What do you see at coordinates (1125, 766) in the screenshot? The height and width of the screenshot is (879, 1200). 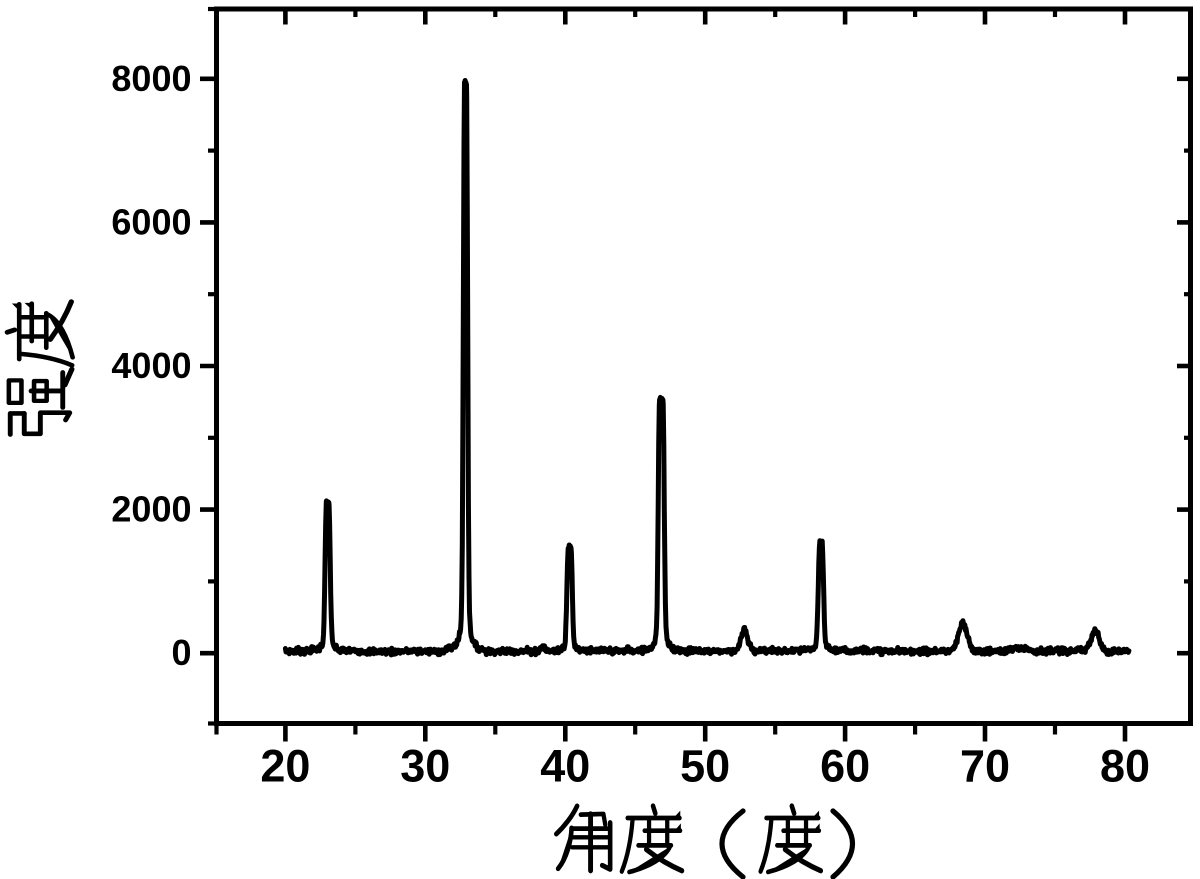 I see `svg-text: 80` at bounding box center [1125, 766].